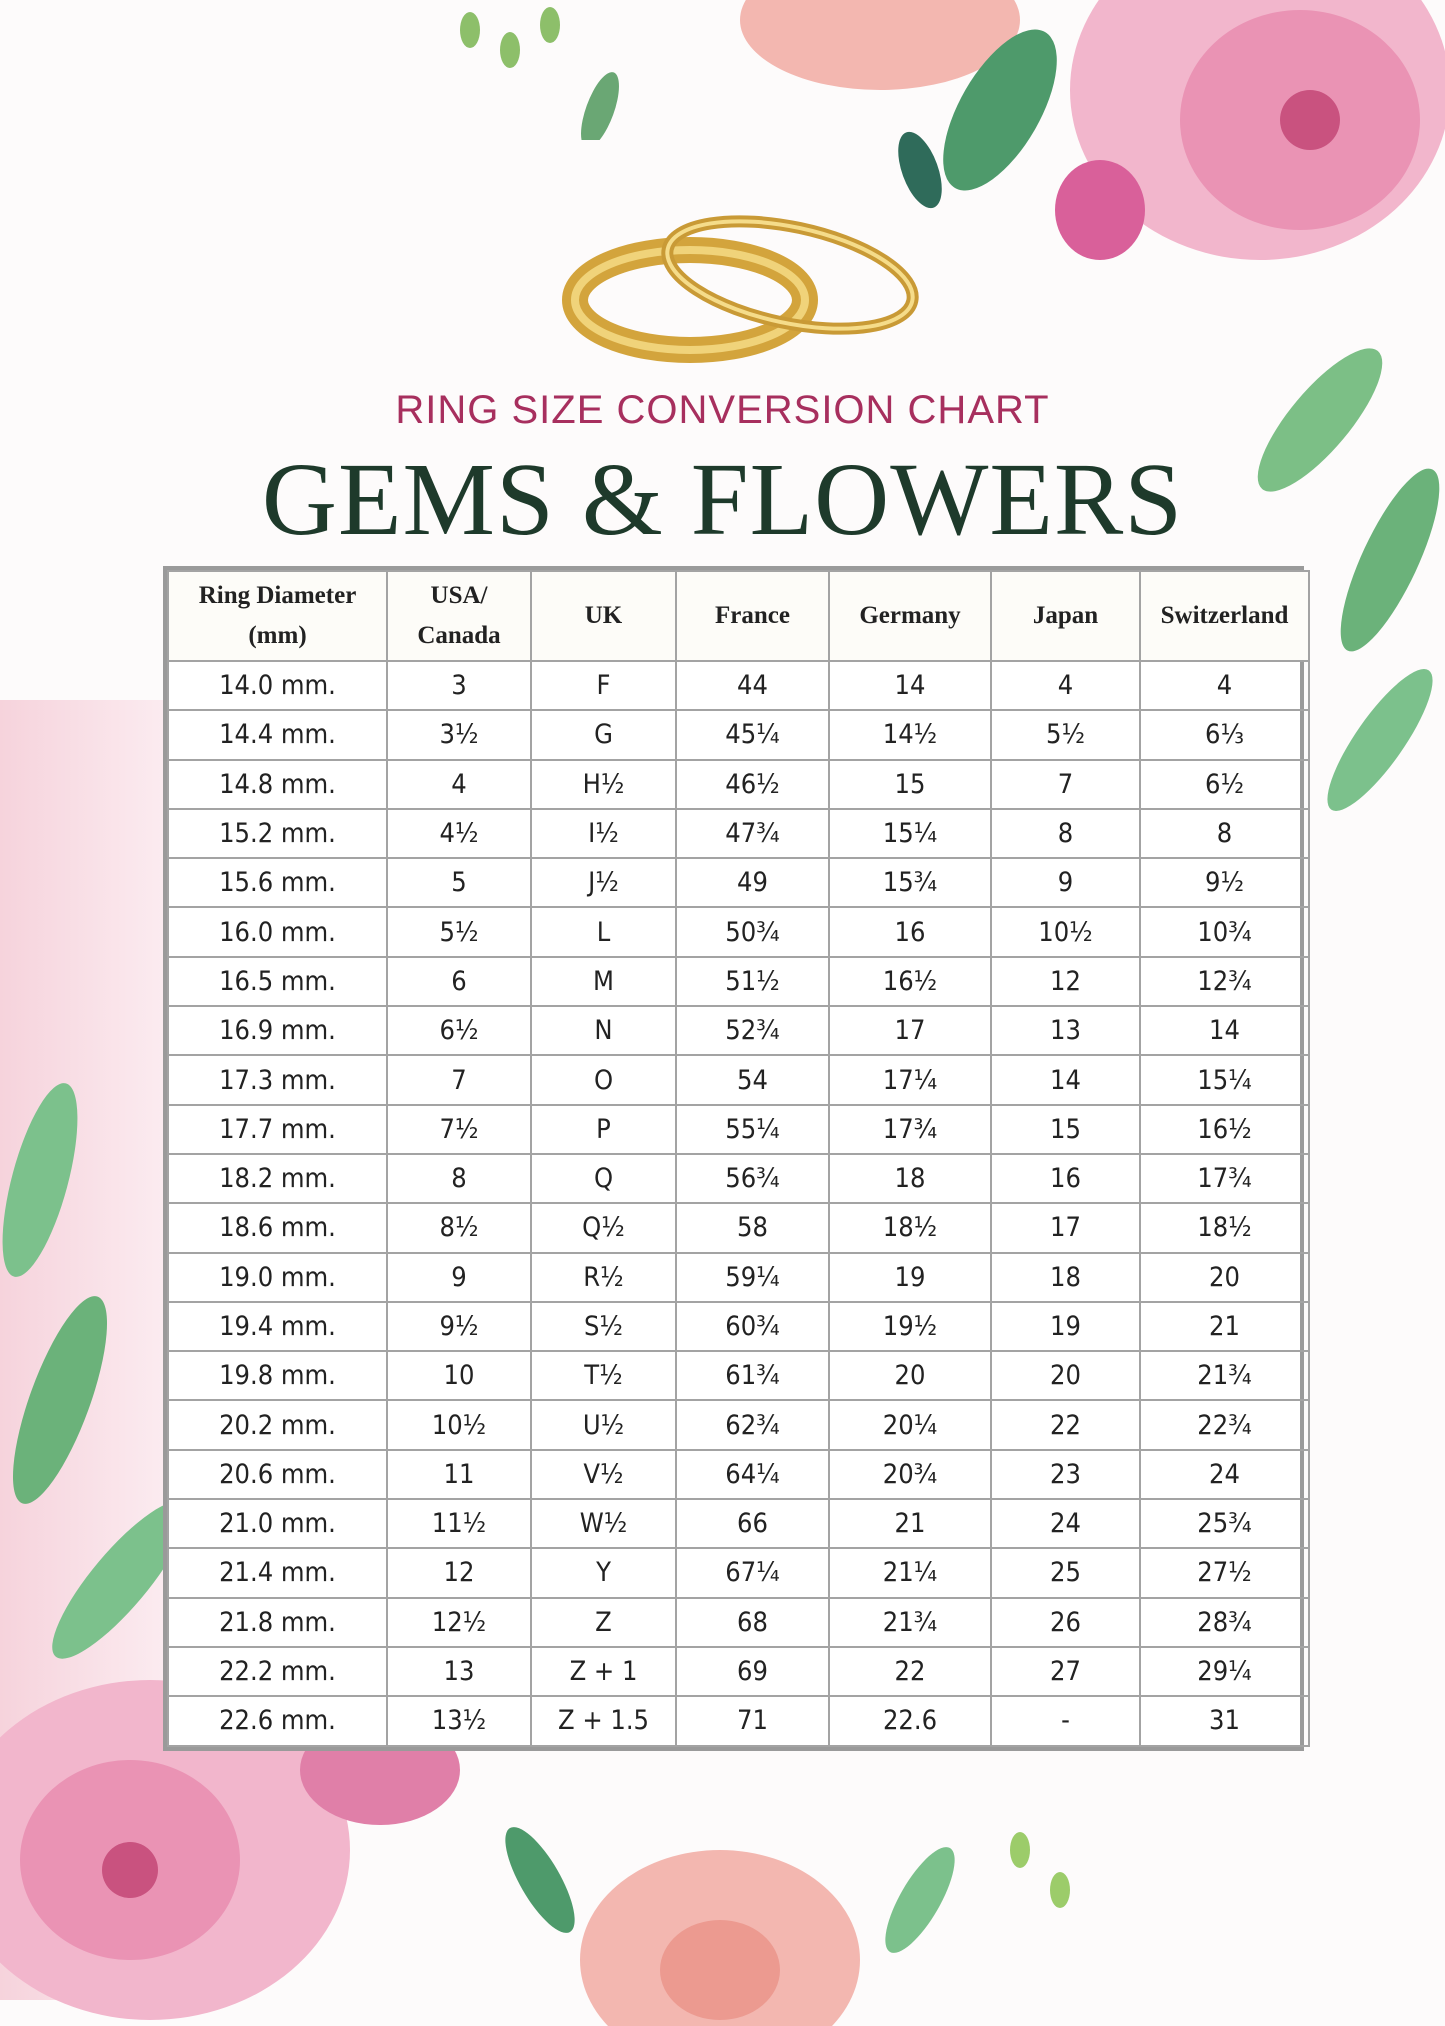 This screenshot has height=2026, width=1445. I want to click on cell-usa-canada: 9½, so click(459, 1326).